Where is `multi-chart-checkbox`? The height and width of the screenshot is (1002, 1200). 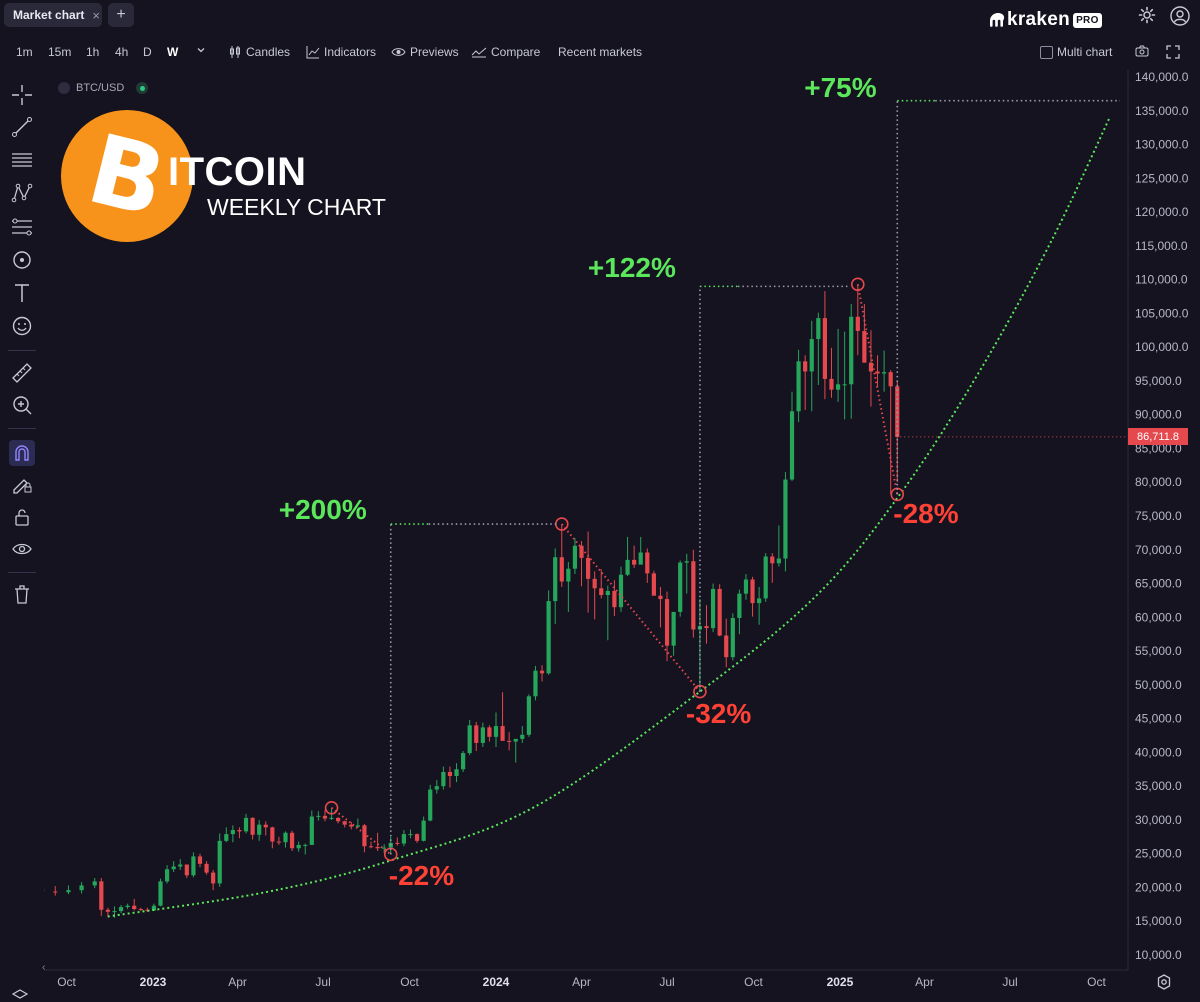 multi-chart-checkbox is located at coordinates (1046, 52).